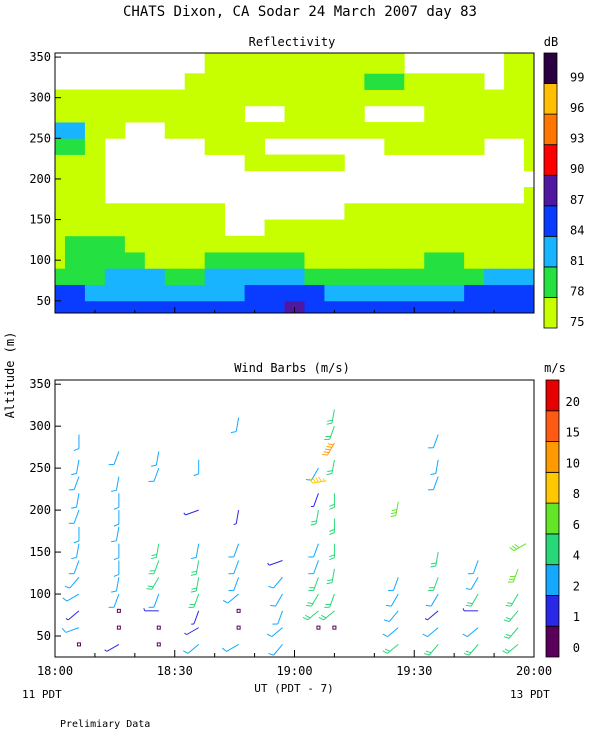 The height and width of the screenshot is (754, 600). I want to click on wind-colorbar-label: 2, so click(576, 586).